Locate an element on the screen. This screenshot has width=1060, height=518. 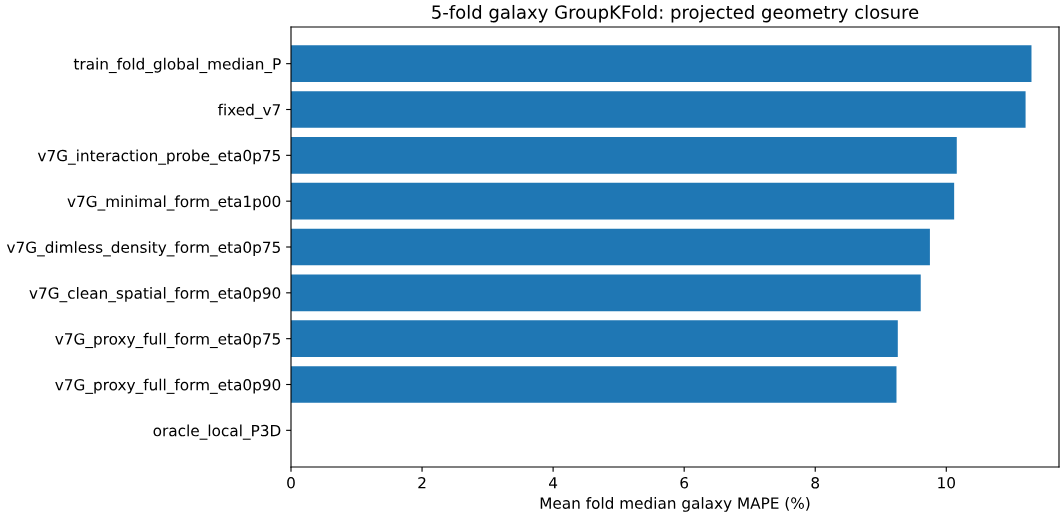
y-tick-label: v7G_proxy_full_form_eta0p75 is located at coordinates (167, 340).